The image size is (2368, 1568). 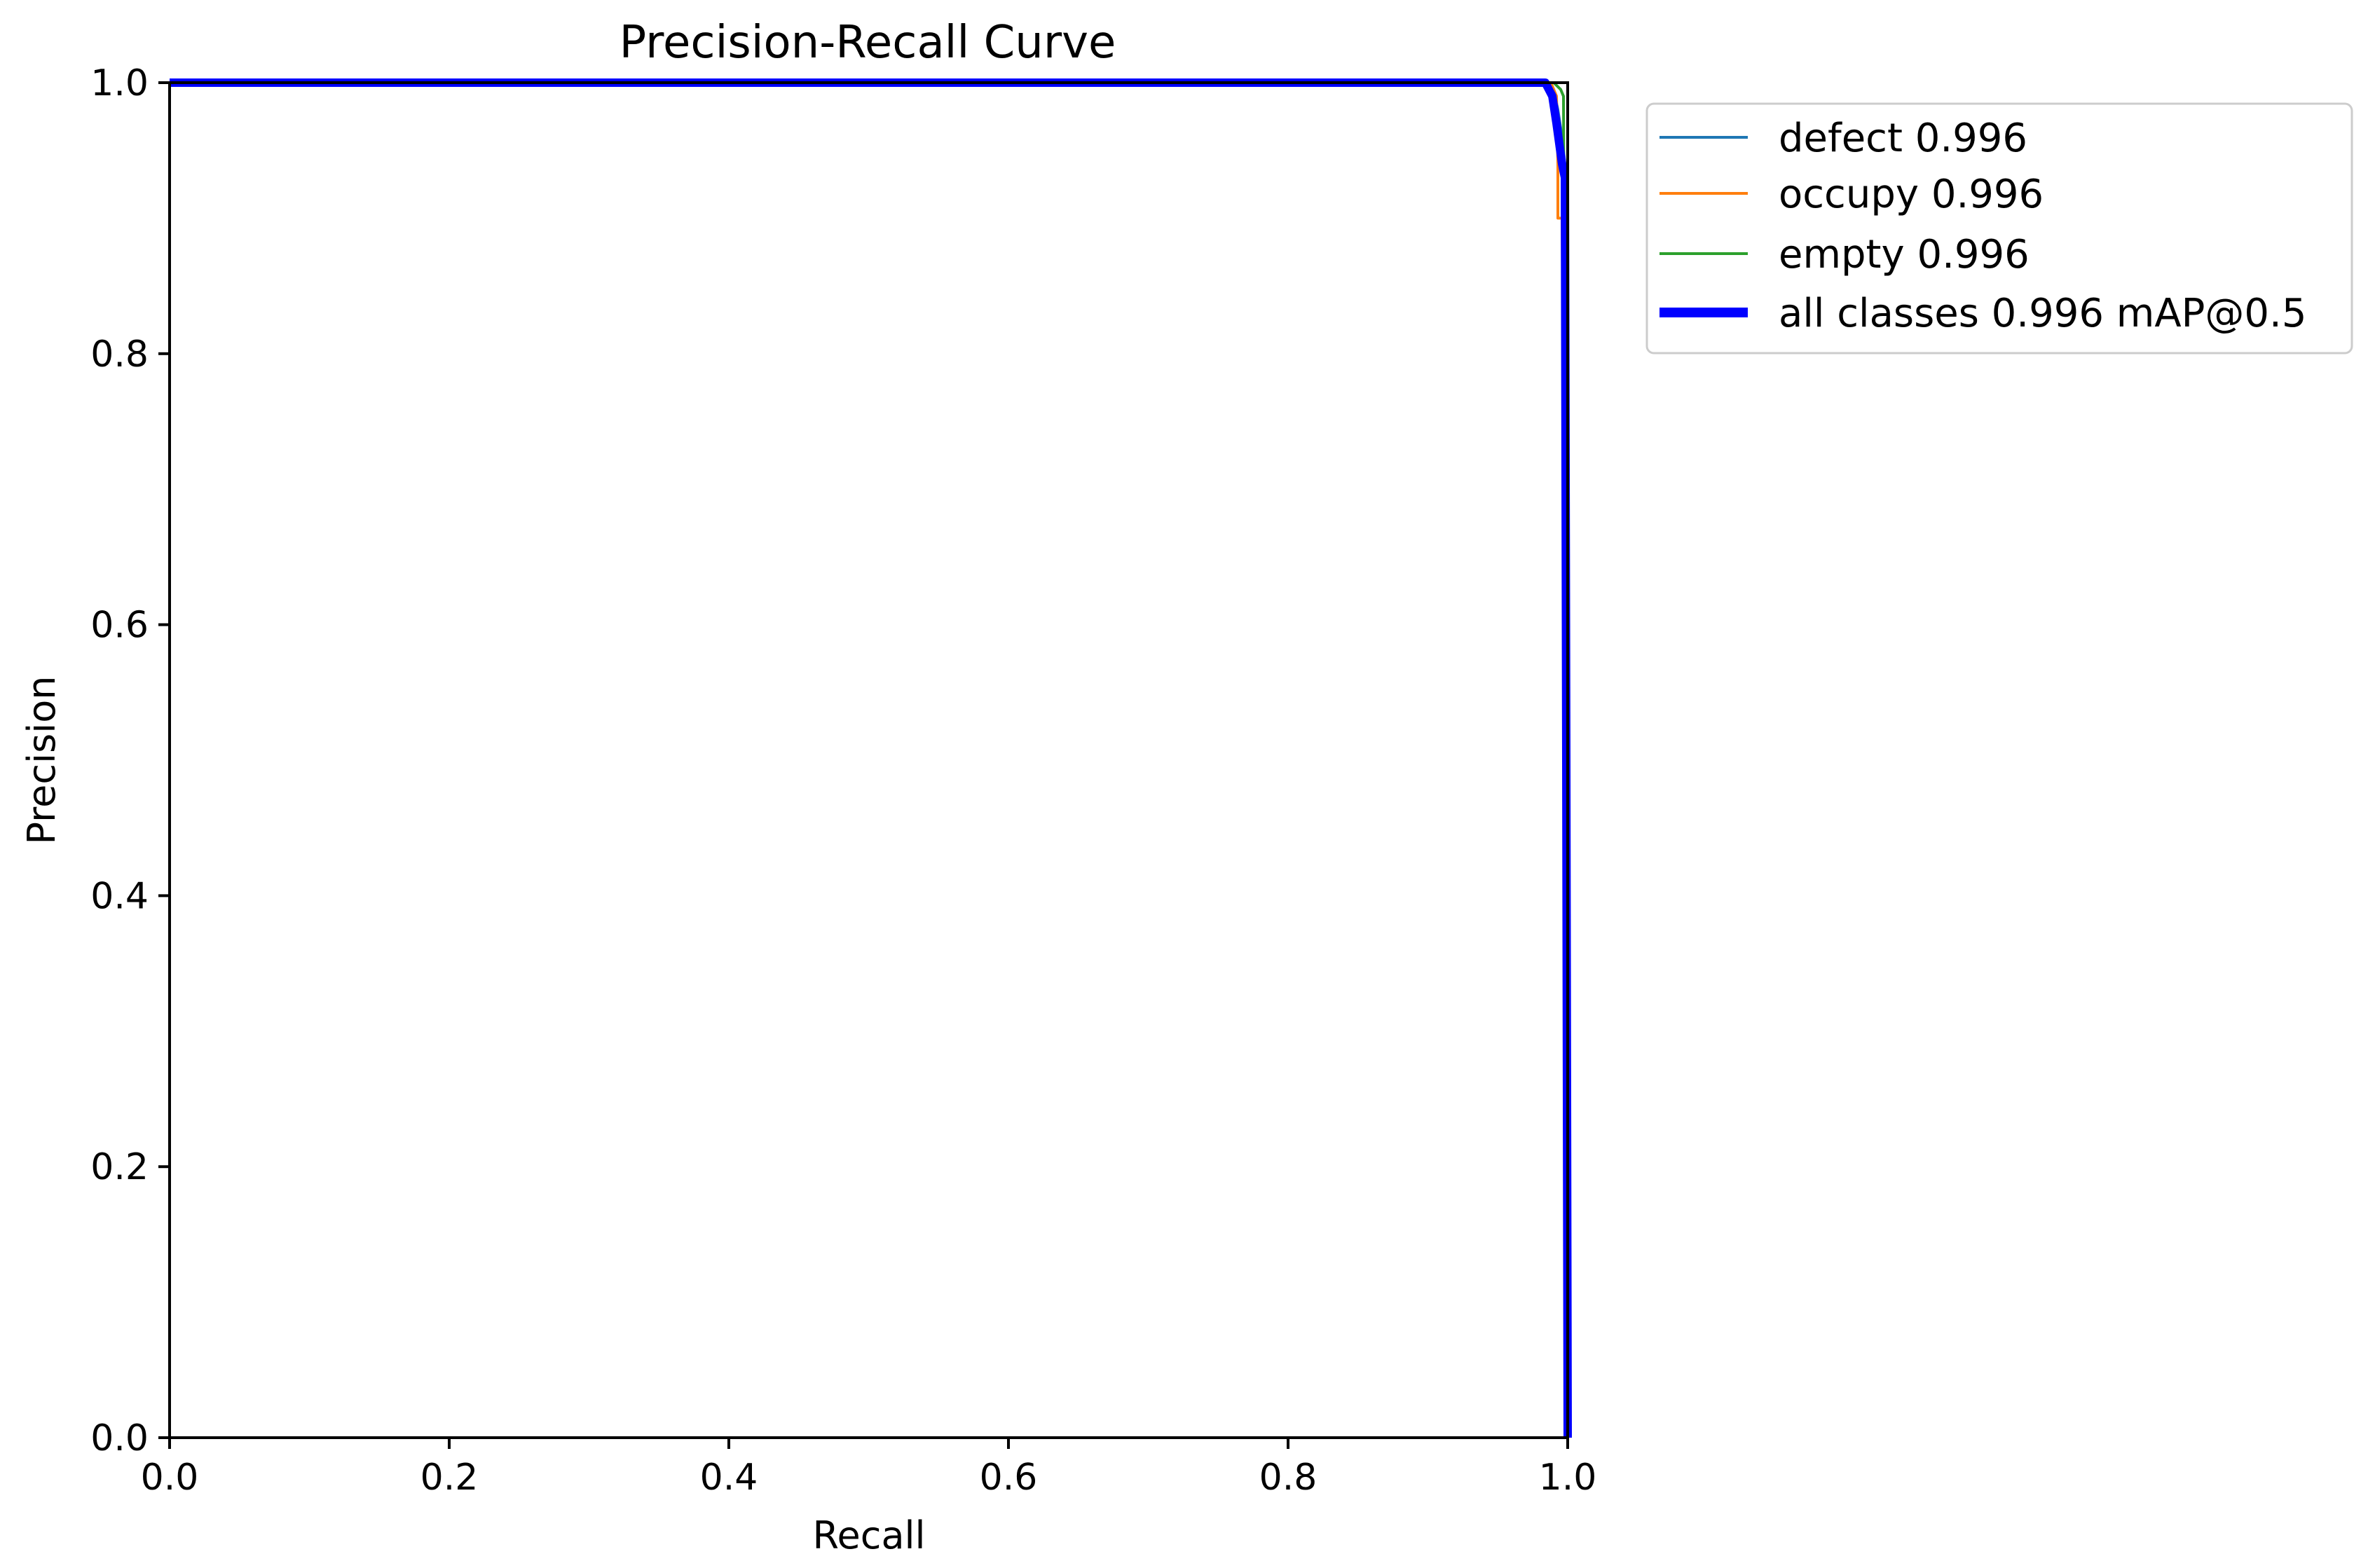 I want to click on x-tick-label: 0.6, so click(x=1009, y=1478).